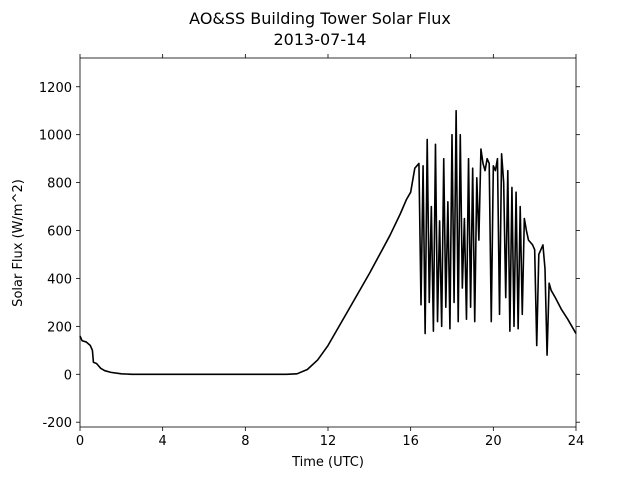  I want to click on y-tick-label: 1200, so click(55, 88).